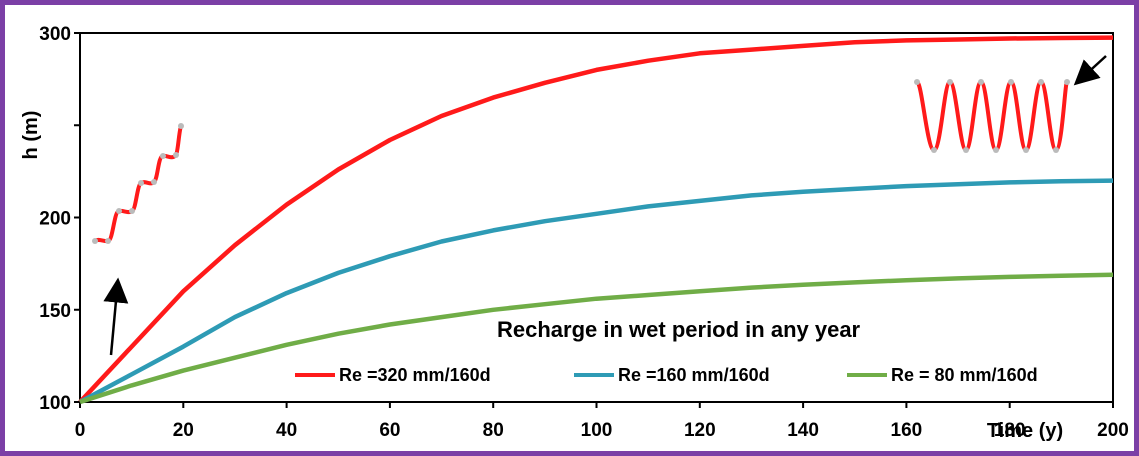 The width and height of the screenshot is (1139, 456). What do you see at coordinates (1113, 430) in the screenshot?
I see `x-tick-label: 200` at bounding box center [1113, 430].